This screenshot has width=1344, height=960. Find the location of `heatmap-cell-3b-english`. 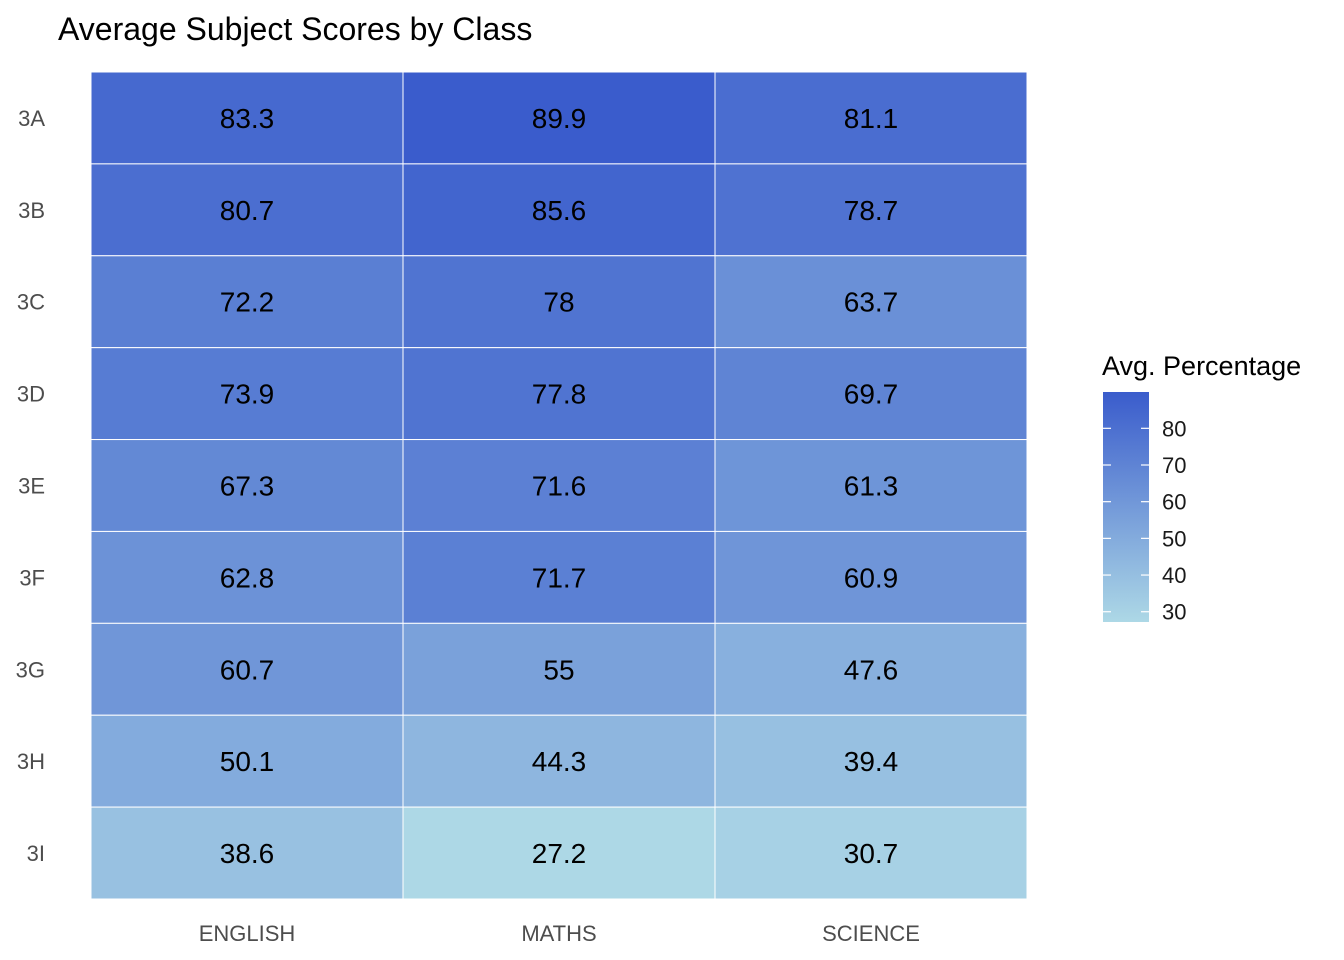

heatmap-cell-3b-english is located at coordinates (247, 210).